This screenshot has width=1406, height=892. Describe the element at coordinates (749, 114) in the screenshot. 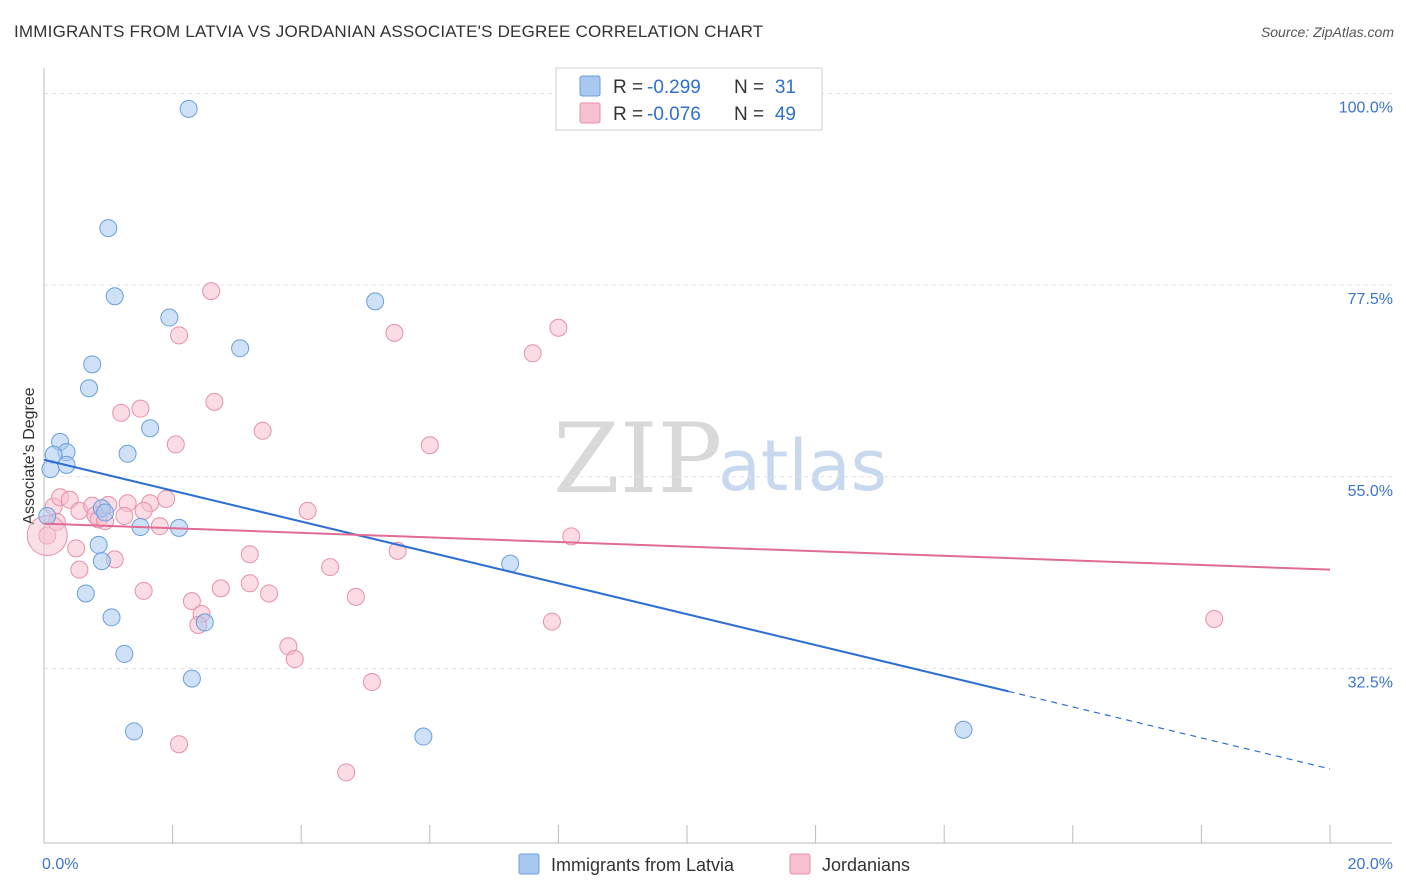

I see `legend-n-label-2: N =` at that location.